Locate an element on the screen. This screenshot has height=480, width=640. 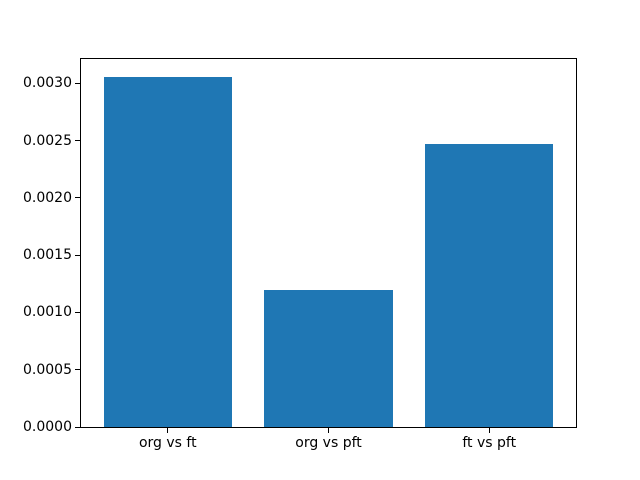
x-tick-label: org vs pft is located at coordinates (328, 443).